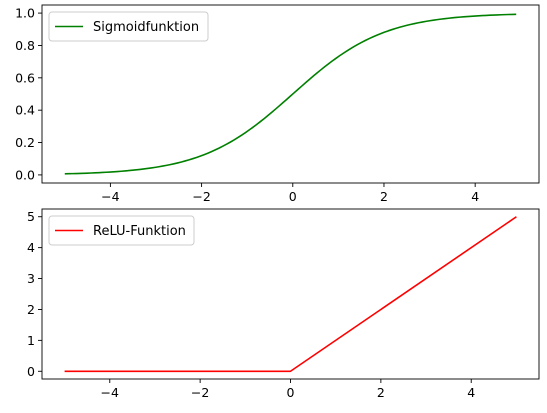  I want to click on legend: ReLU-Funktion, so click(121, 230).